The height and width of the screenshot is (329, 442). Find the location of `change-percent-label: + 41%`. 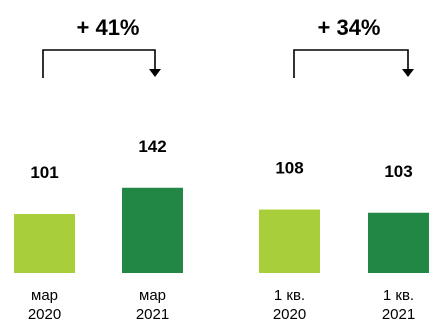

change-percent-label: + 41% is located at coordinates (108, 27).